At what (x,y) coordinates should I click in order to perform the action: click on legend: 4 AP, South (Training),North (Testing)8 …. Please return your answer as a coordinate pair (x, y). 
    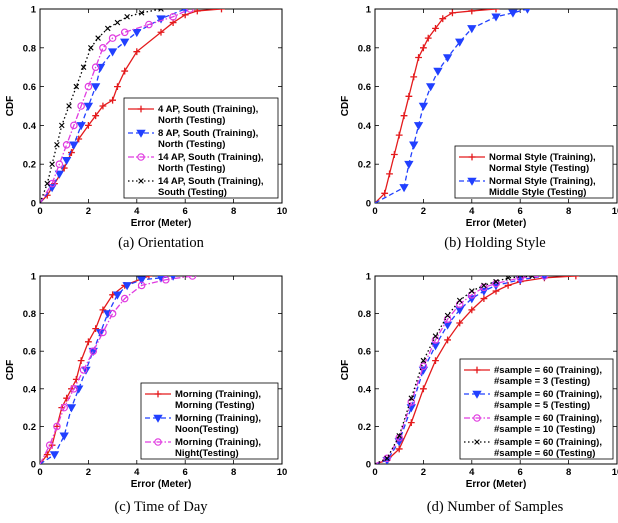
    Looking at the image, I should click on (201, 148).